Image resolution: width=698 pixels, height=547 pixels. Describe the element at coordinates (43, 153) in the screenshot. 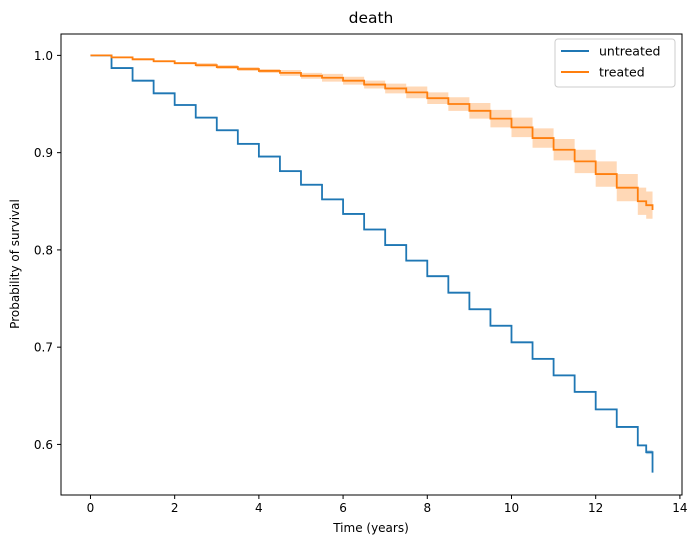

I see `y-tick-label: 0.9` at that location.